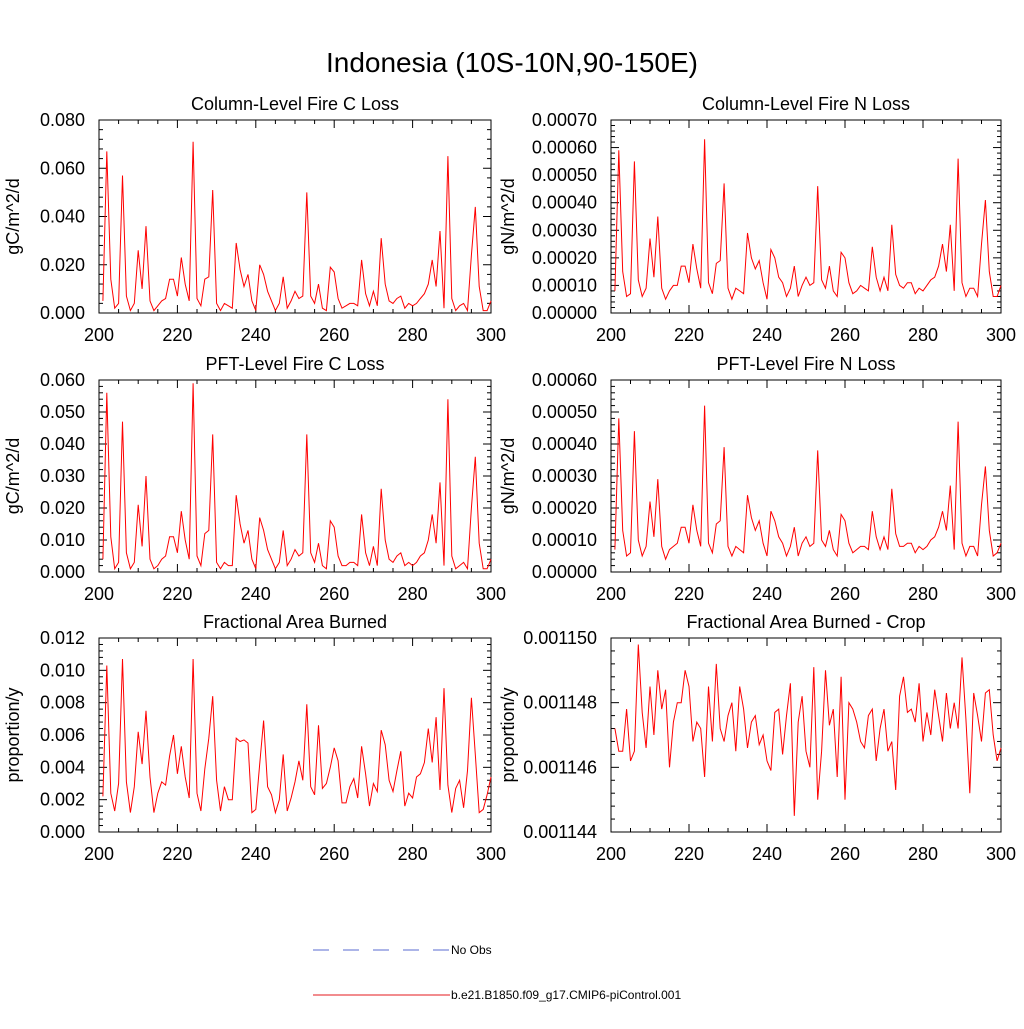 The height and width of the screenshot is (1029, 1024). Describe the element at coordinates (294, 364) in the screenshot. I see `panel-title: PFT-Level Fire C Loss` at that location.